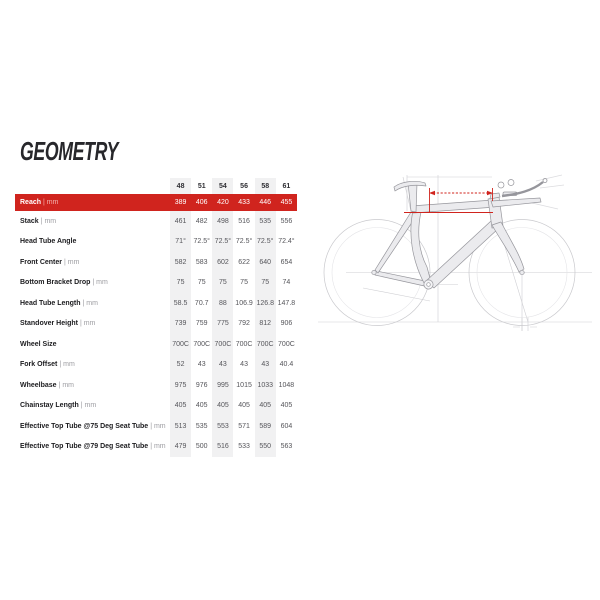 The image size is (600, 600). I want to click on value-cell: 126.8, so click(265, 303).